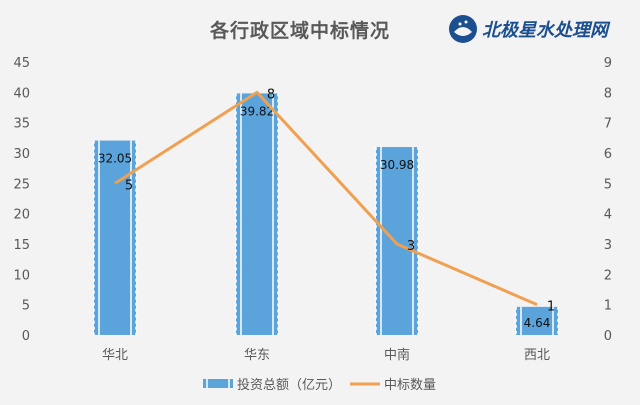 The height and width of the screenshot is (405, 640). Describe the element at coordinates (537, 323) in the screenshot. I see `bar-data-label: 4.64` at that location.